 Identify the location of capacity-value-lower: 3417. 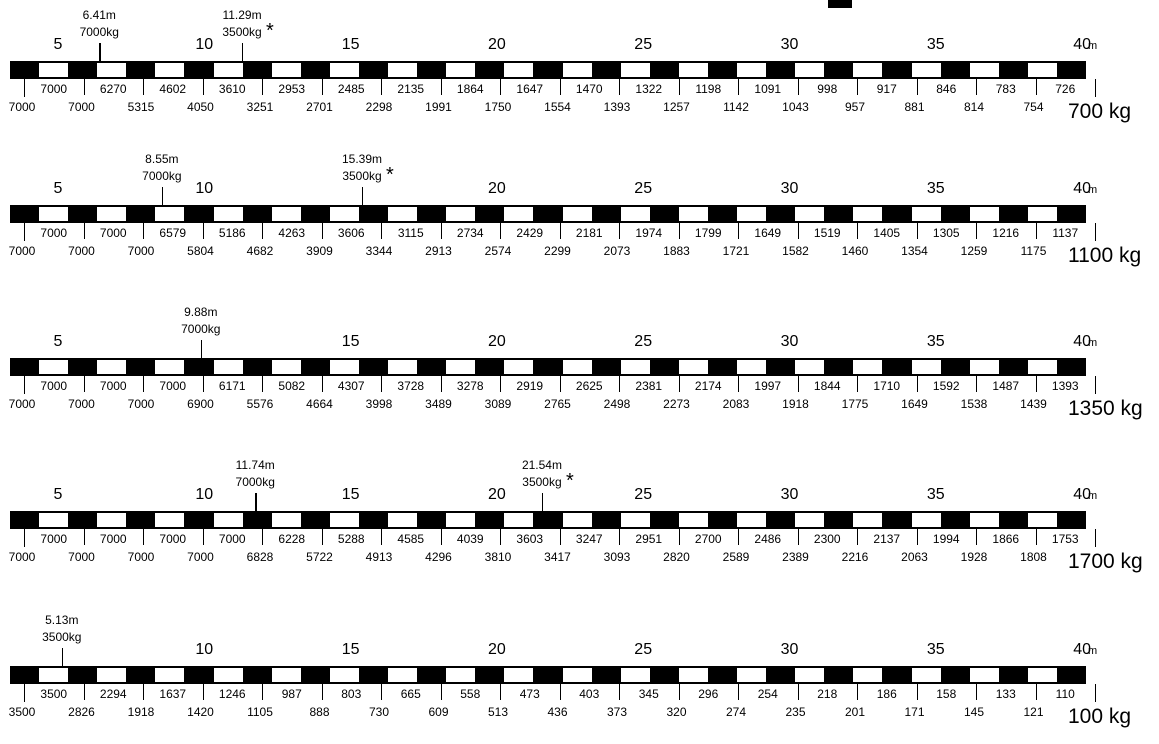
(557, 557).